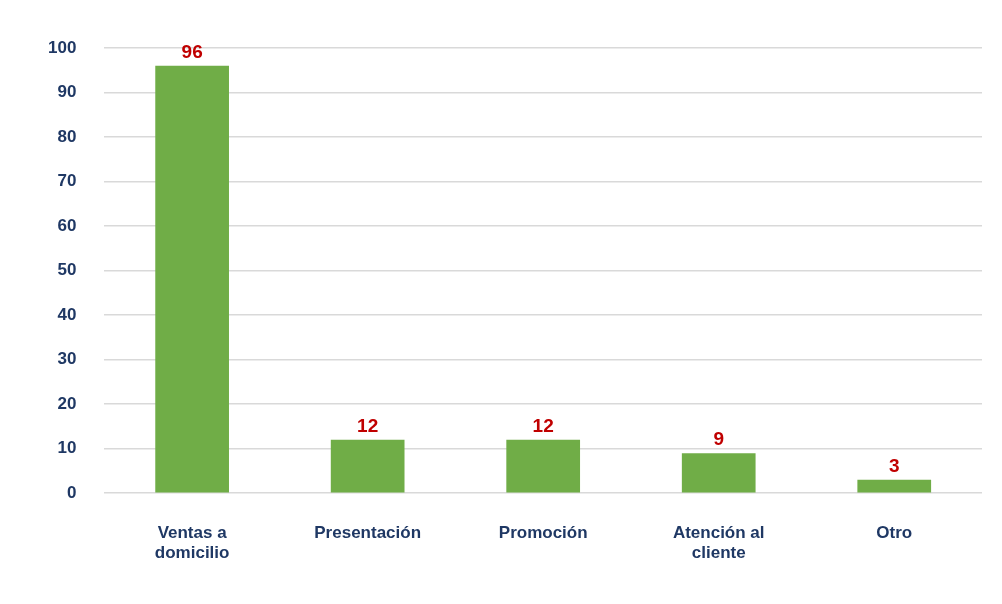 The width and height of the screenshot is (1002, 604). I want to click on x-tick-label: Otro, so click(894, 533).